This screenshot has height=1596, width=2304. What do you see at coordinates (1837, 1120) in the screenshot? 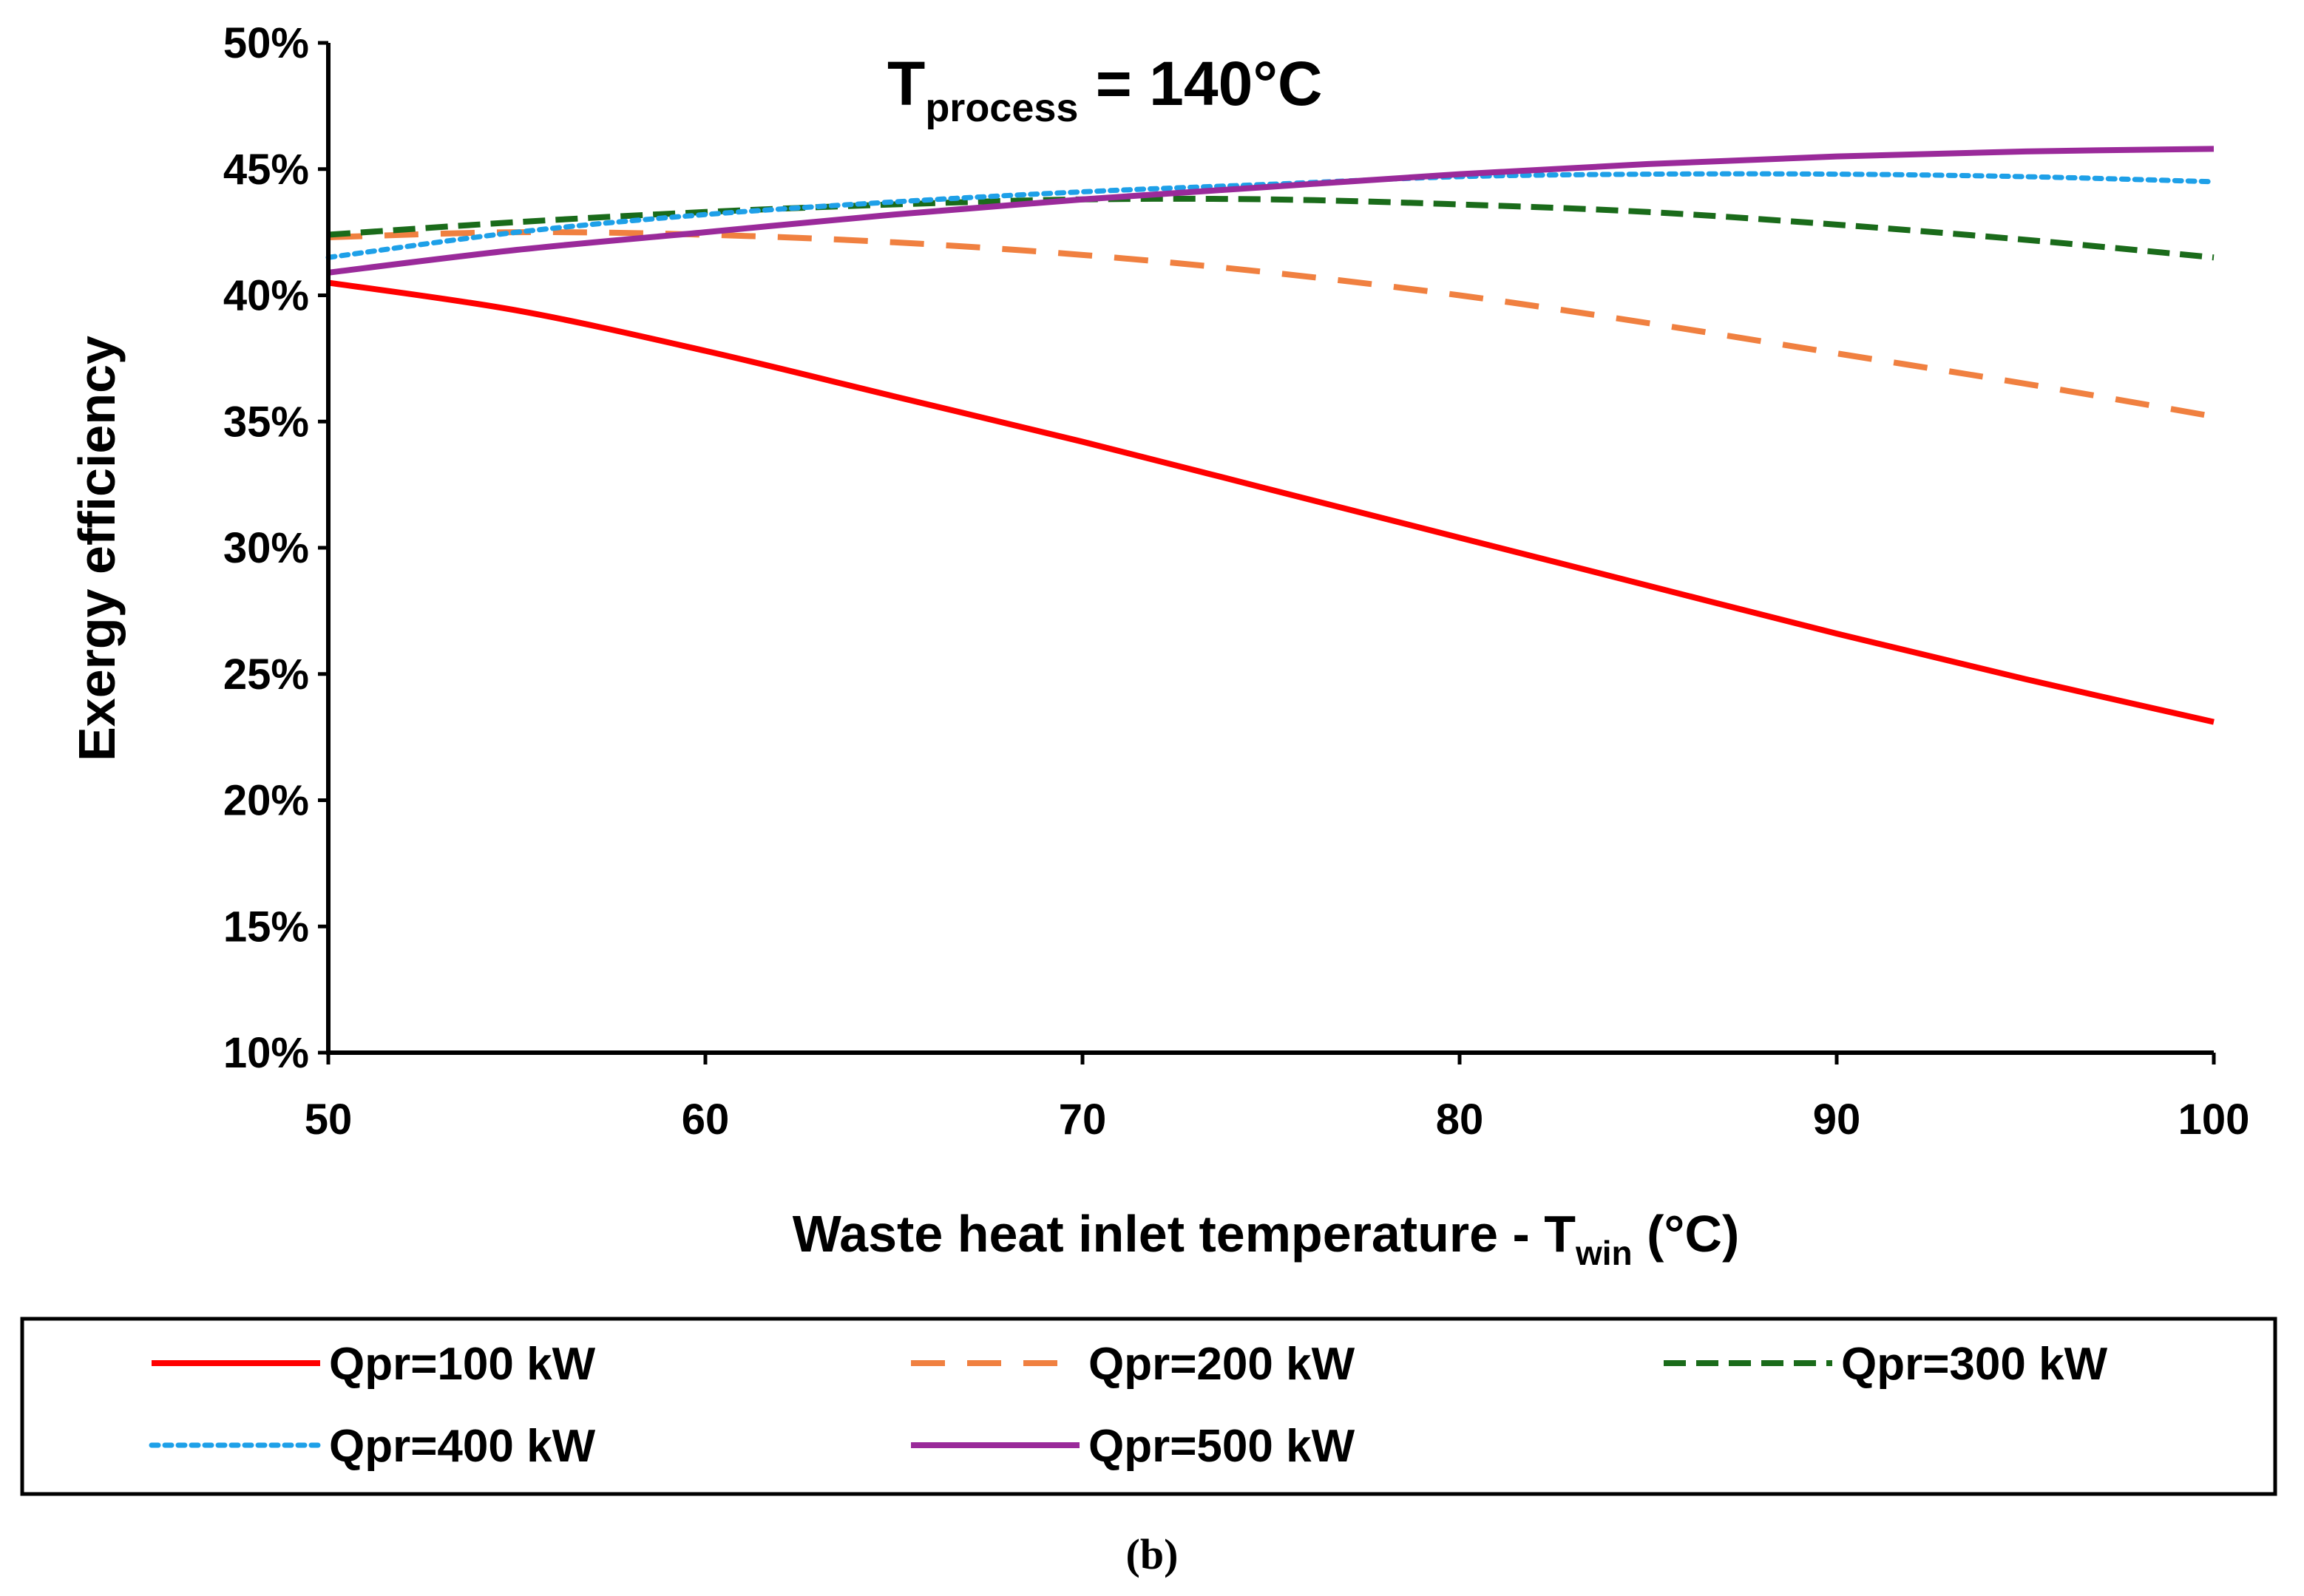
I see `x-tick-label: 90` at bounding box center [1837, 1120].